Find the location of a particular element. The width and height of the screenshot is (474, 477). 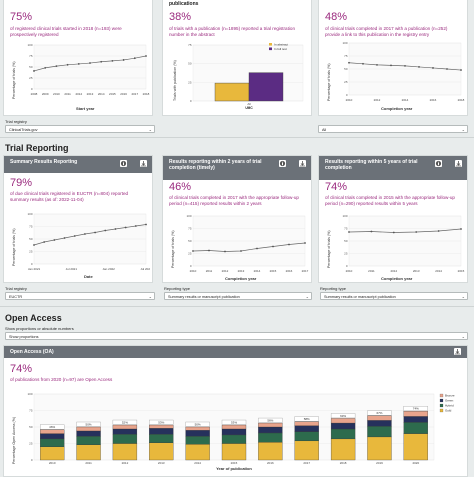

link-chart: 0 25 50 75 100 2010 2012 2014 2016 2018 is located at coordinates (403, 71).